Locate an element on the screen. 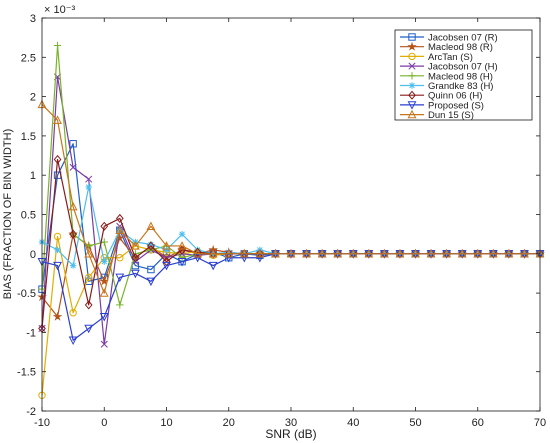 The width and height of the screenshot is (550, 443). y-exponent-label: × 10⁻³ is located at coordinates (60, 10).